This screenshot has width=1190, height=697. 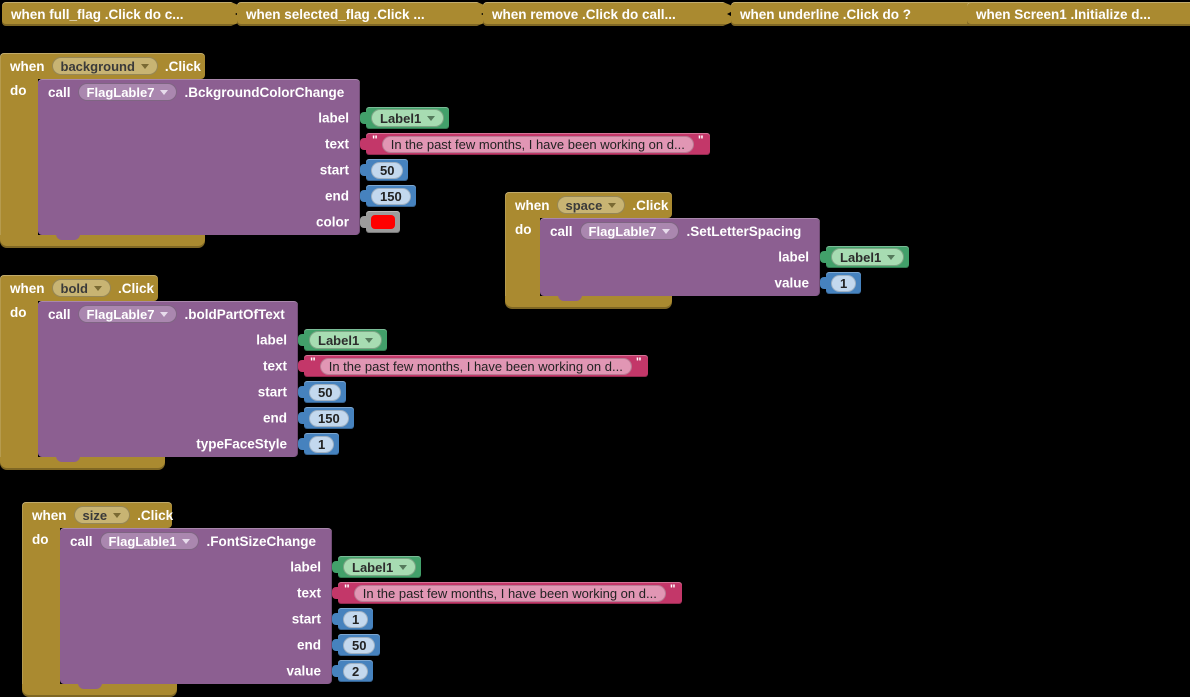 What do you see at coordinates (217, 619) in the screenshot?
I see `param-row-start: start 1` at bounding box center [217, 619].